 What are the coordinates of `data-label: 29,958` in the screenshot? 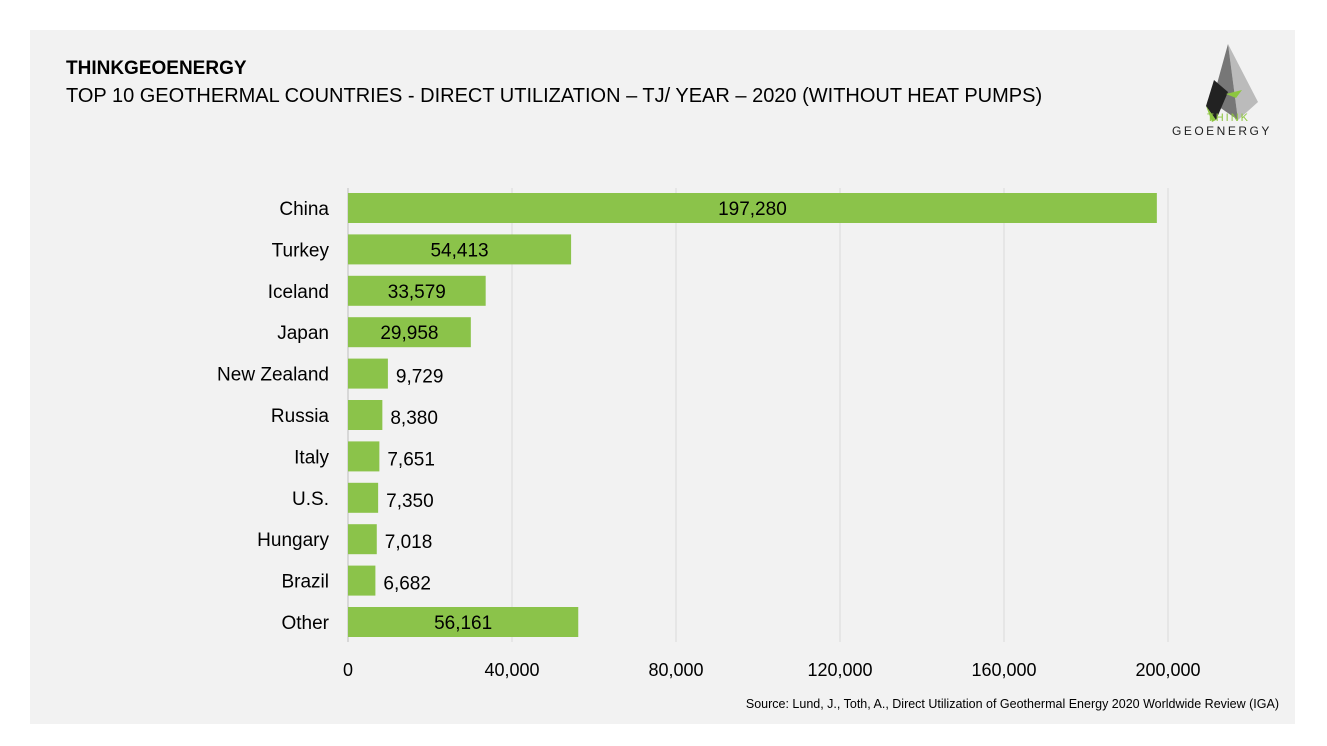 It's located at (409, 333).